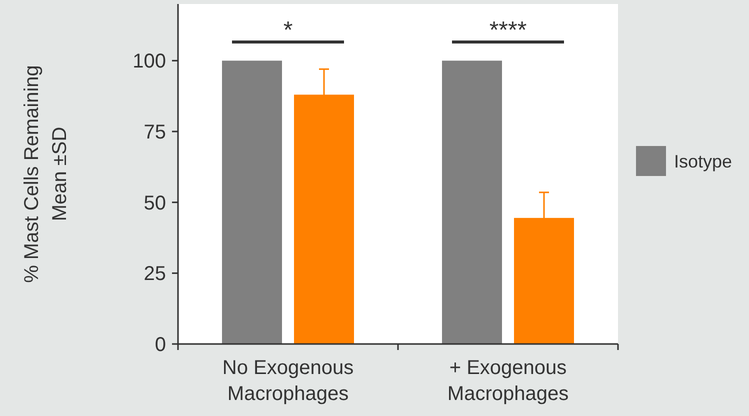  What do you see at coordinates (508, 381) in the screenshot?
I see `x-tick-label: + Exogenous Macrophages` at bounding box center [508, 381].